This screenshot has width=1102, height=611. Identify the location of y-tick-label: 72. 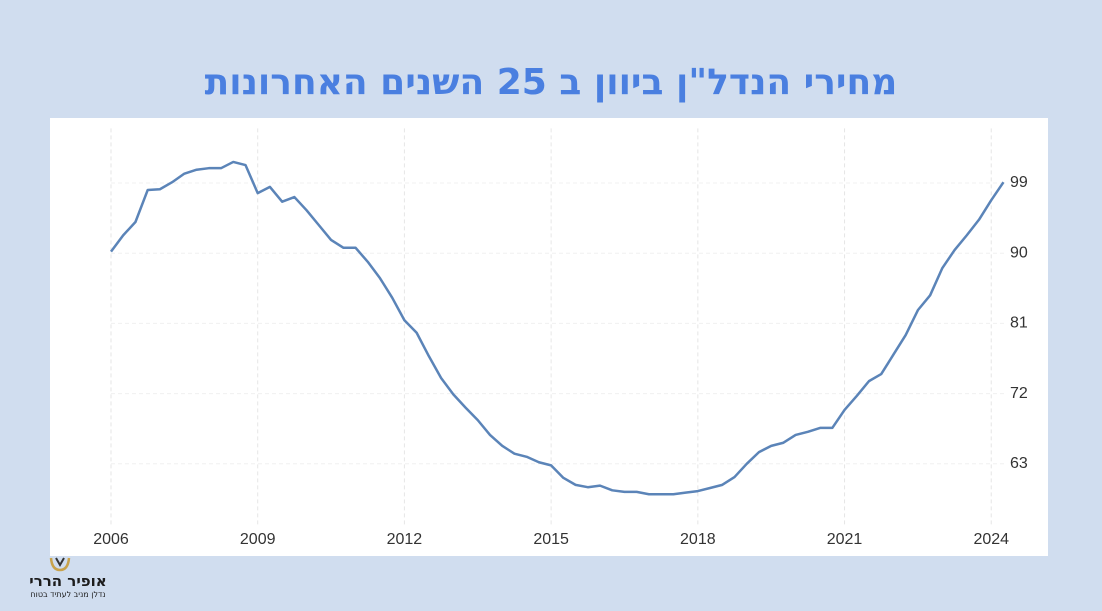
(1019, 393).